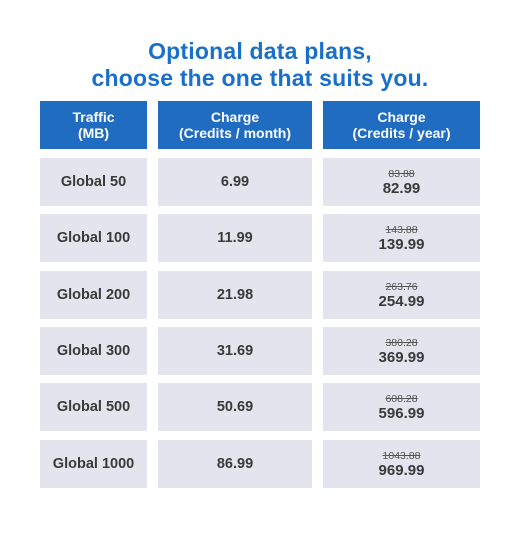  I want to click on plan-name: Global 1000, so click(93, 464).